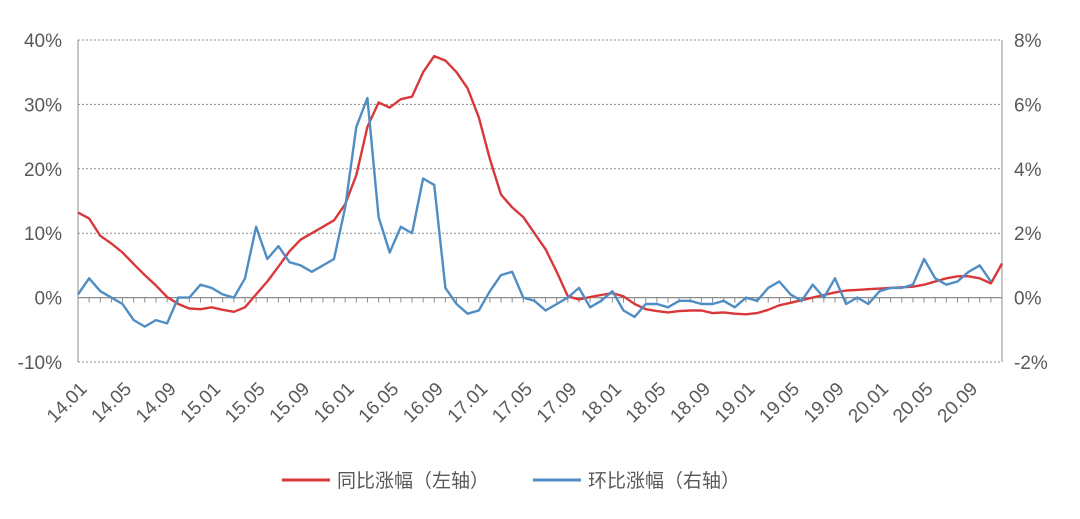 The image size is (1080, 519). What do you see at coordinates (201, 403) in the screenshot?
I see `x-tick-label: 15.01` at bounding box center [201, 403].